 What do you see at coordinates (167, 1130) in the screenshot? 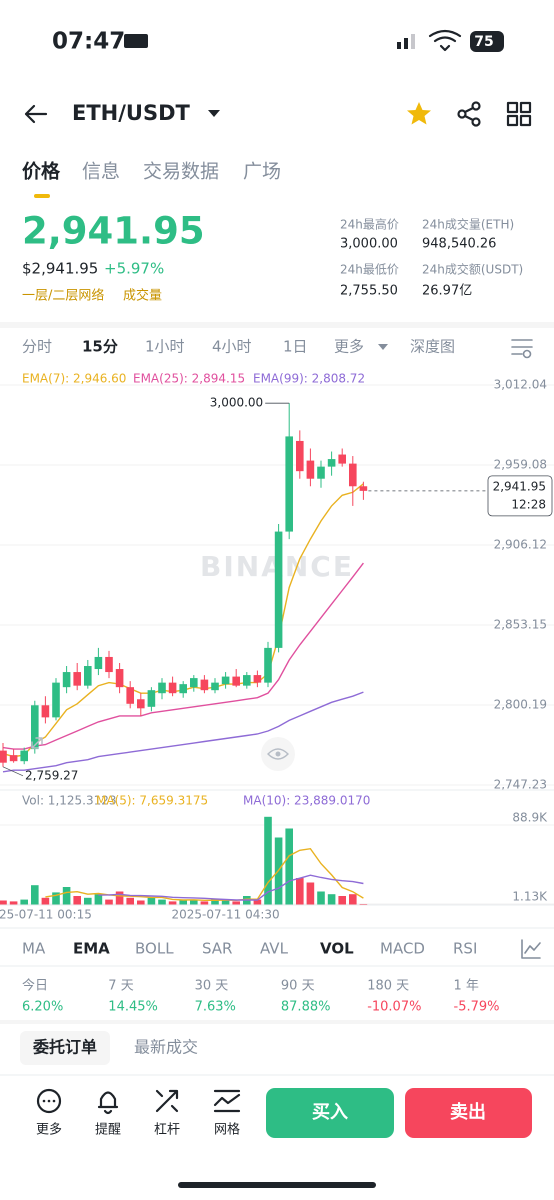
I see `toolbar-label: 杠杆` at bounding box center [167, 1130].